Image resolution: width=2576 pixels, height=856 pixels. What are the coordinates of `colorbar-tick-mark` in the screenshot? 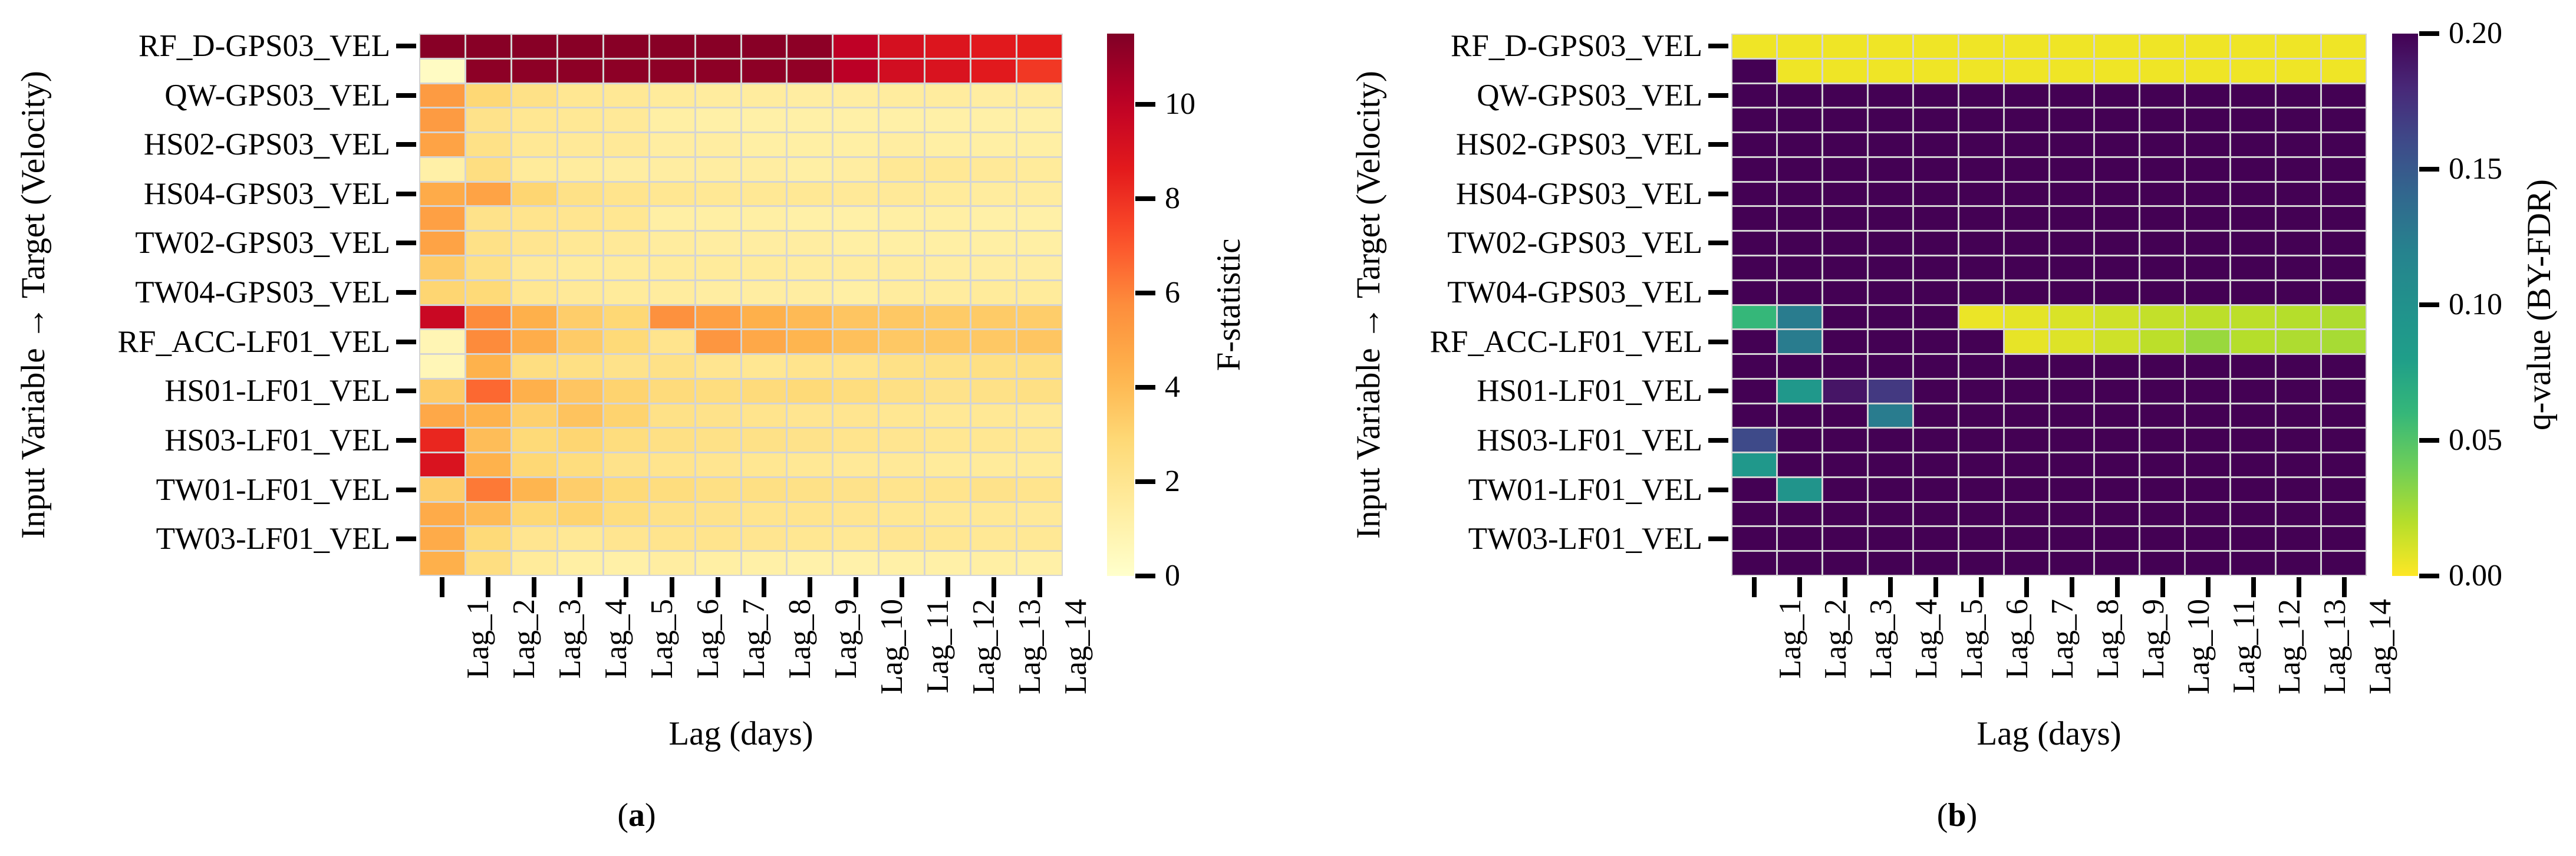 It's located at (1145, 481).